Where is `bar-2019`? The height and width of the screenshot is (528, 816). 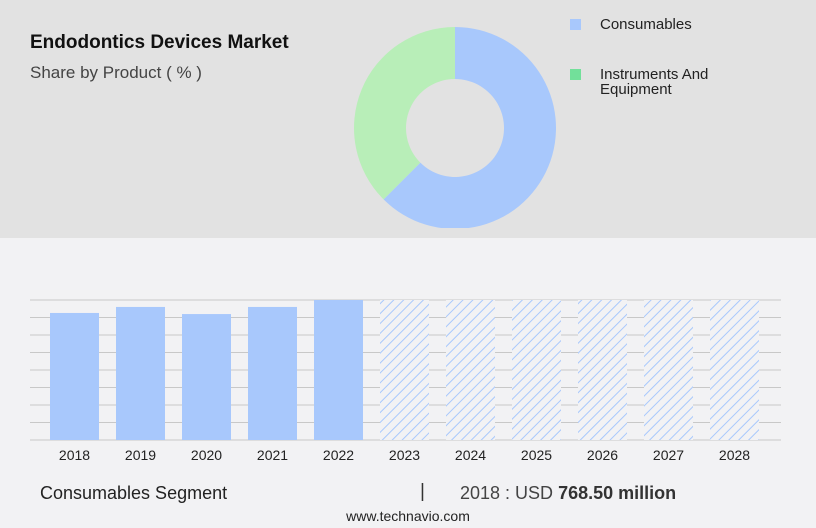 bar-2019 is located at coordinates (140, 373).